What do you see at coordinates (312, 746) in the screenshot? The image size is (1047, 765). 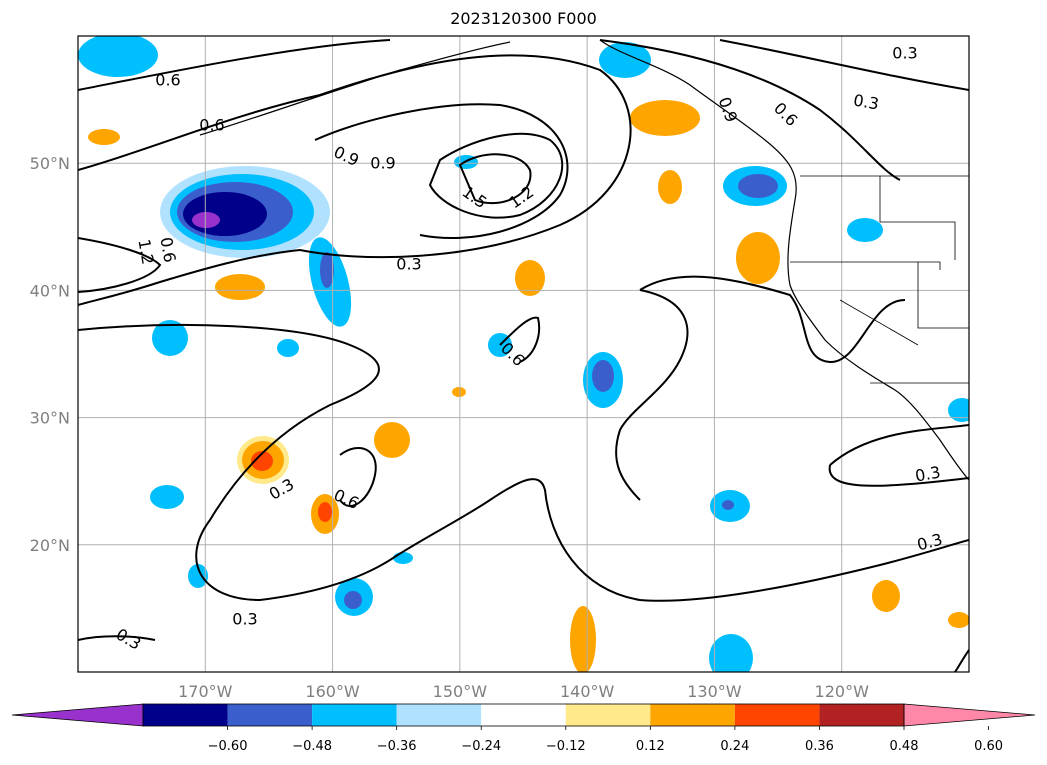 I see `colorbar-tick-label: −0.48` at bounding box center [312, 746].